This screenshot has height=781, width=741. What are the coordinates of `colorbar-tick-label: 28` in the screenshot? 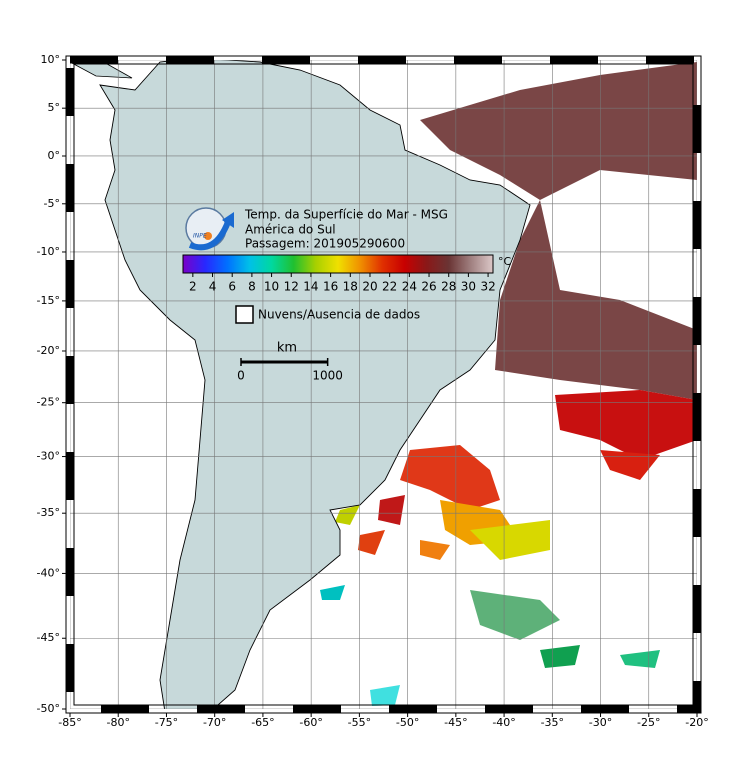 It's located at (448, 287).